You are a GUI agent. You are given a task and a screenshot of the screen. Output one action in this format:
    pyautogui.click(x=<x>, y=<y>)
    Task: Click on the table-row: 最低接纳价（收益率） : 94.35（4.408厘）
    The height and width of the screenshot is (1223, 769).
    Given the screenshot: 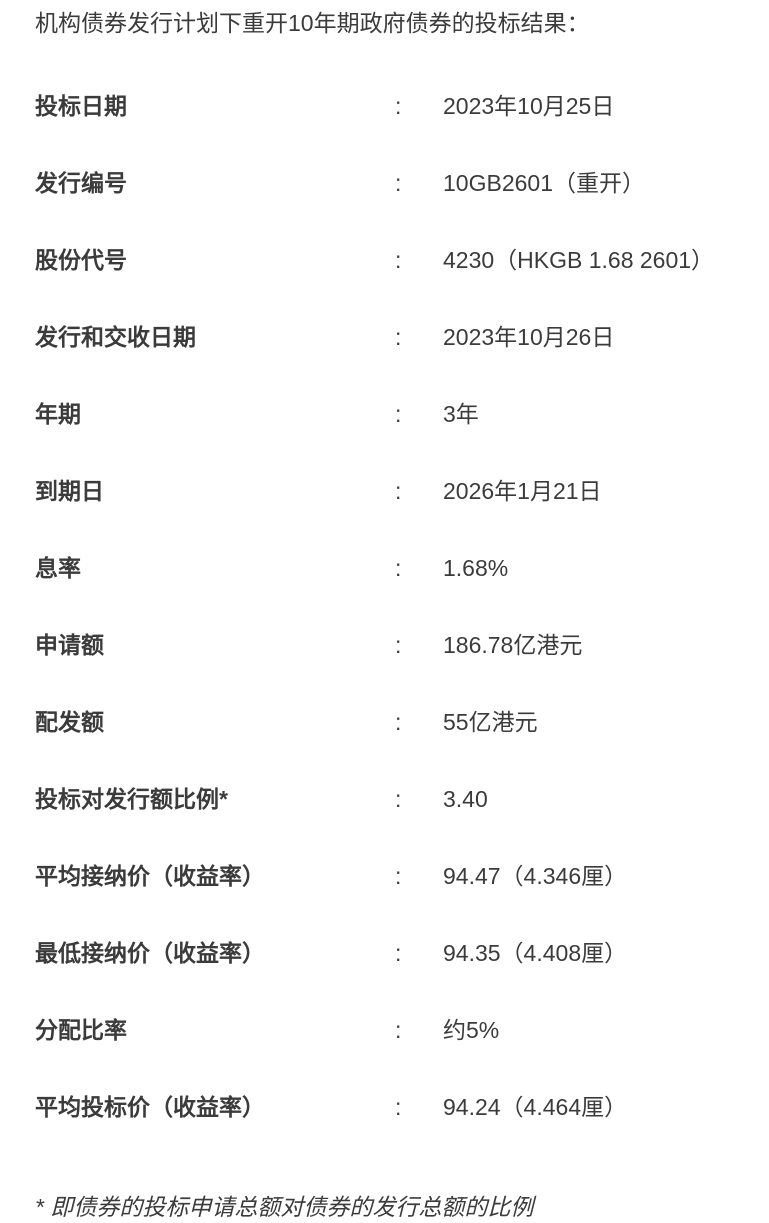 What is the action you would take?
    pyautogui.click(x=388, y=953)
    